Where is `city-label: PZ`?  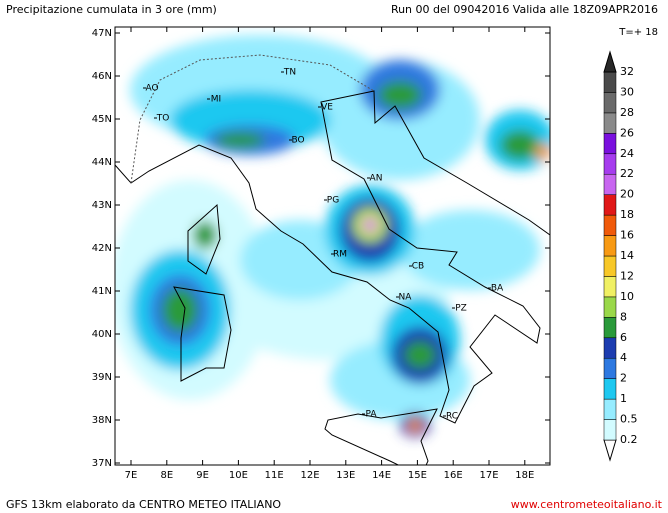
city-label: PZ is located at coordinates (461, 309).